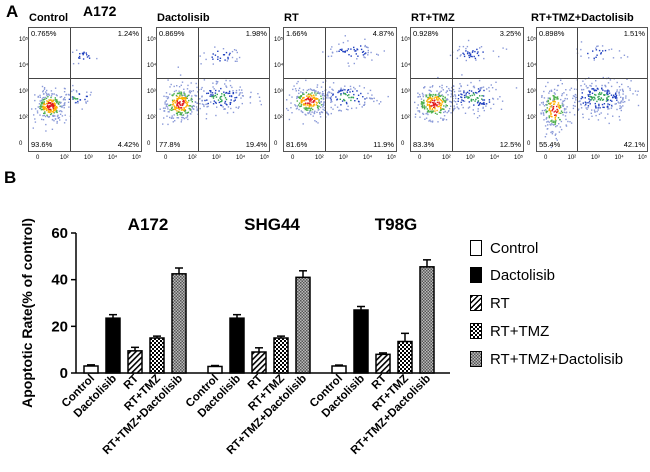 This screenshot has height=472, width=650. Describe the element at coordinates (424, 144) in the screenshot. I see `quadrant-ll-percent: 83.3%` at that location.